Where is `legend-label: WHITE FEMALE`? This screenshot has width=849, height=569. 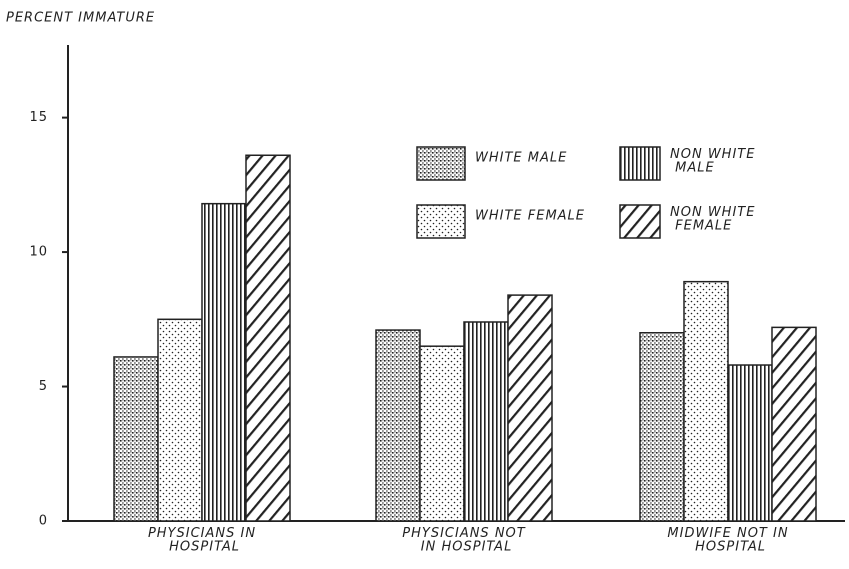
legend-label: WHITE FEMALE is located at coordinates (530, 216).